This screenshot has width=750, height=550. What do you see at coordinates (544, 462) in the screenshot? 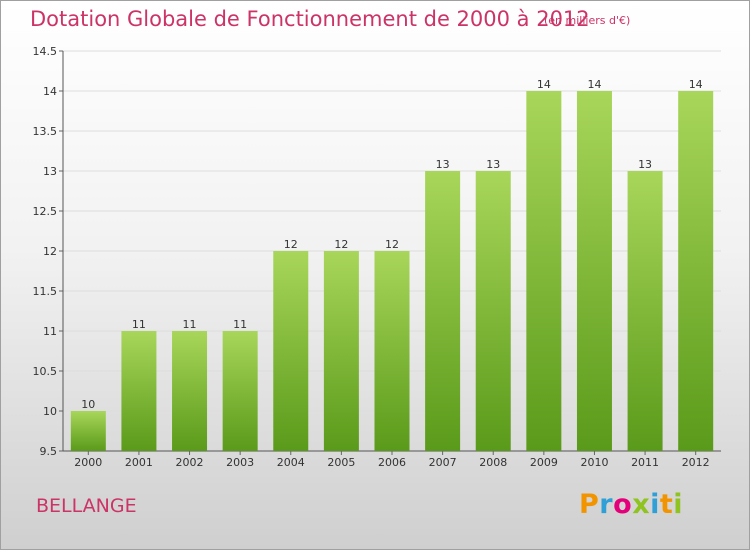
I see `x-tick-label-2009: 2009` at bounding box center [544, 462].